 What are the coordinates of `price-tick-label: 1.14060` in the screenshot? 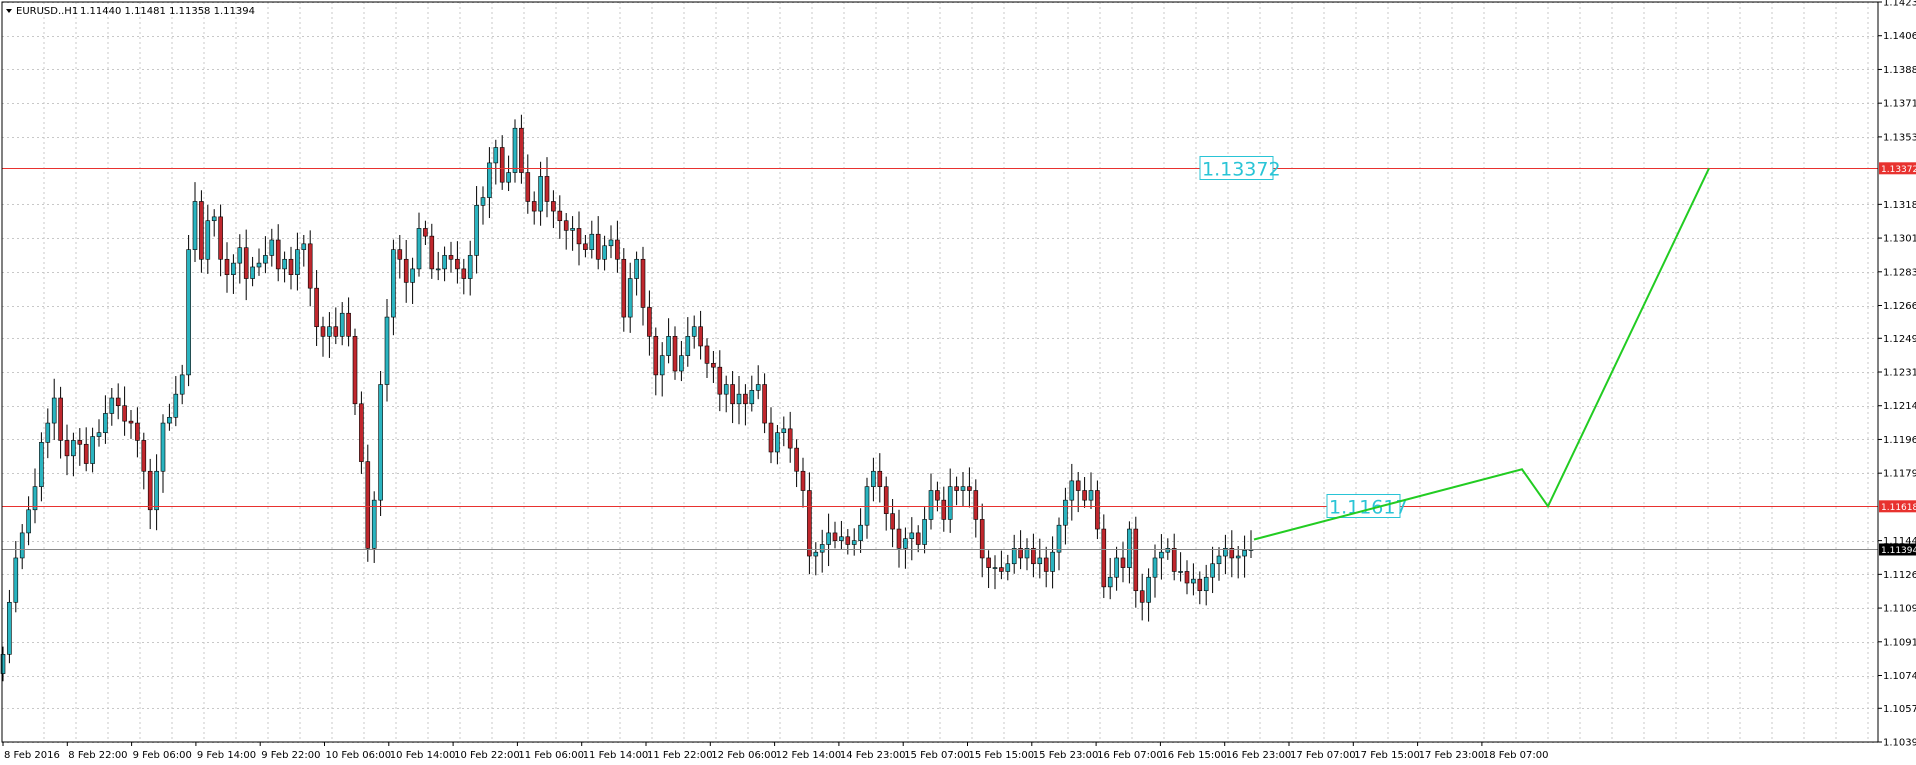 It's located at (1899, 36).